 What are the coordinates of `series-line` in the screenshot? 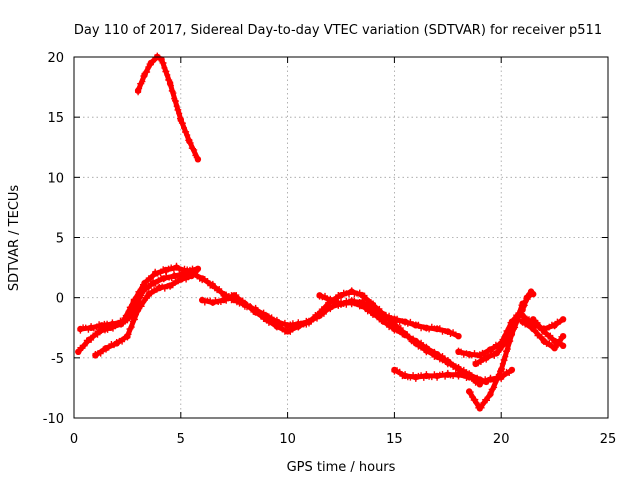 It's located at (336, 326).